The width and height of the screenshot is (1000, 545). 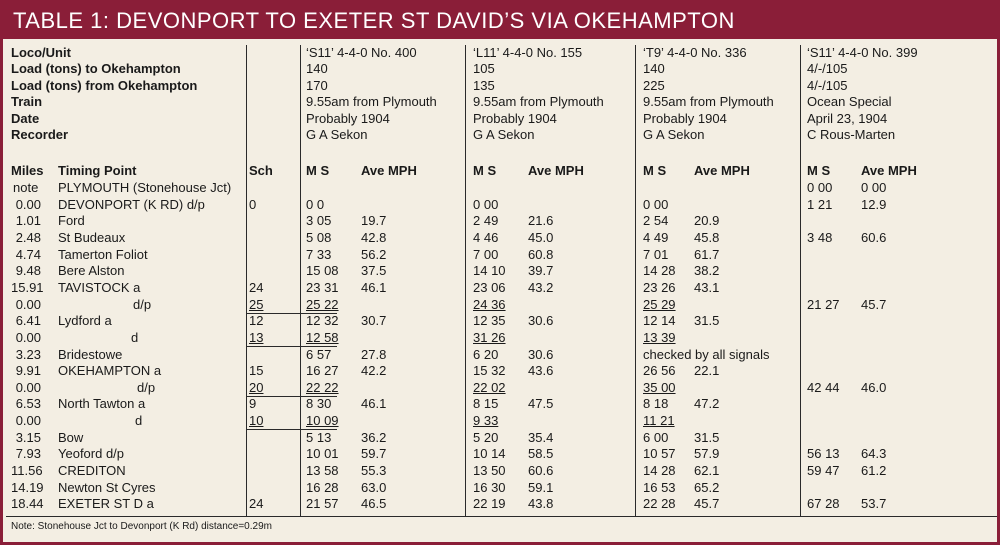 I want to click on ave-mph-cell: 59.1, so click(x=541, y=487).